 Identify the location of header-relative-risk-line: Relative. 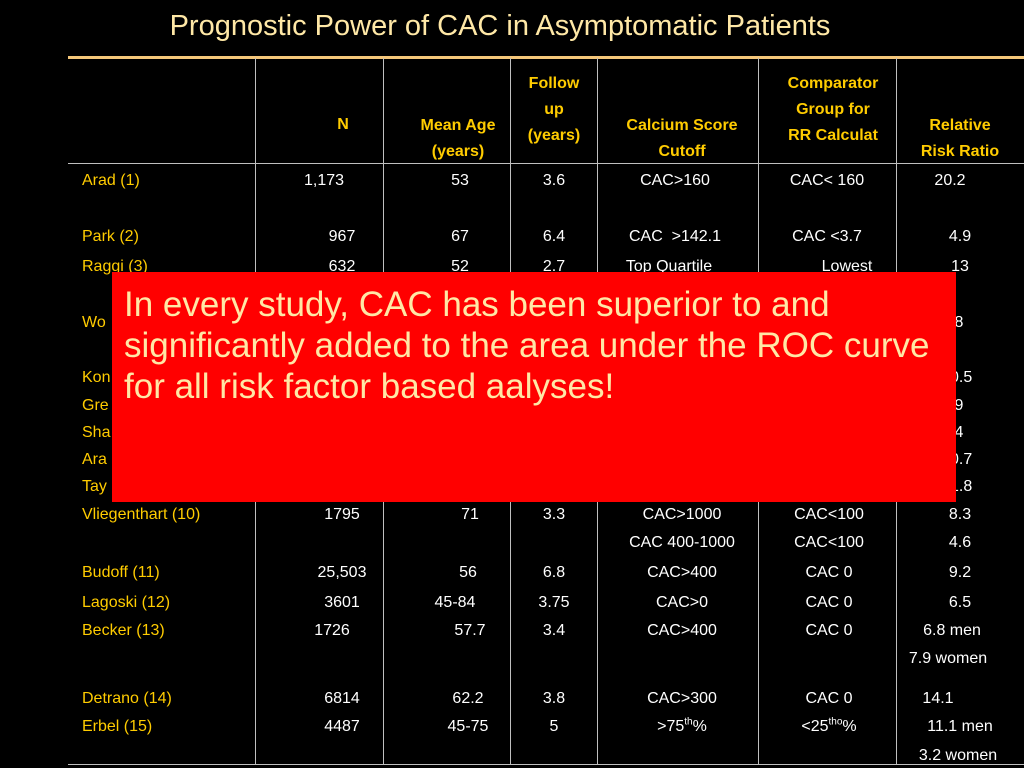
(960, 125).